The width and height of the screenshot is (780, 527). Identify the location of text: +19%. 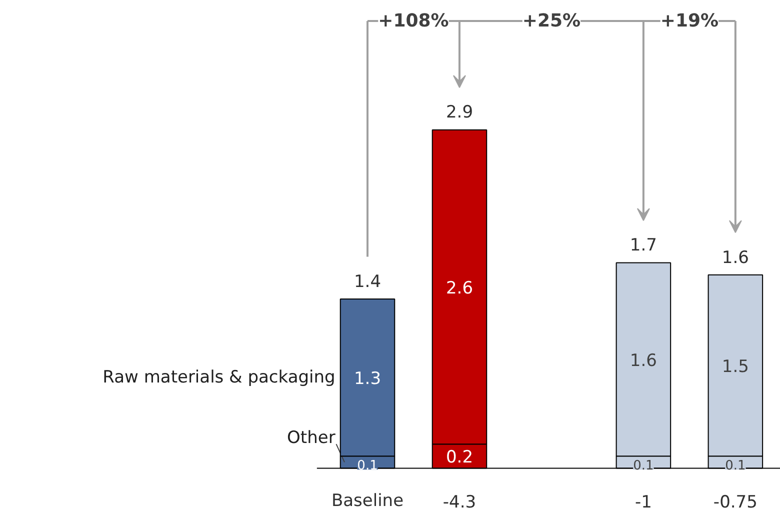
(689, 21).